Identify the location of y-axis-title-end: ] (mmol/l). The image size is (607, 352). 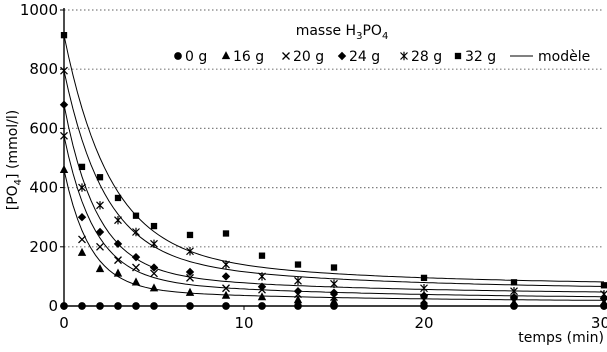
(13, 144).